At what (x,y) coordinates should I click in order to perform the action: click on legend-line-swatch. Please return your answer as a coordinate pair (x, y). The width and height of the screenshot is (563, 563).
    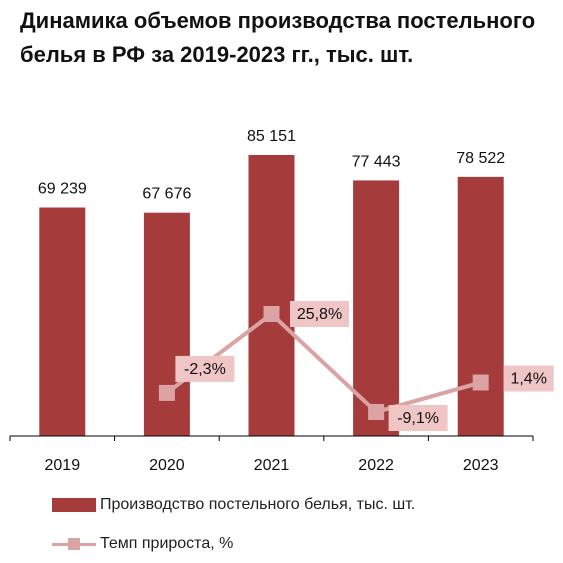
    Looking at the image, I should click on (74, 544).